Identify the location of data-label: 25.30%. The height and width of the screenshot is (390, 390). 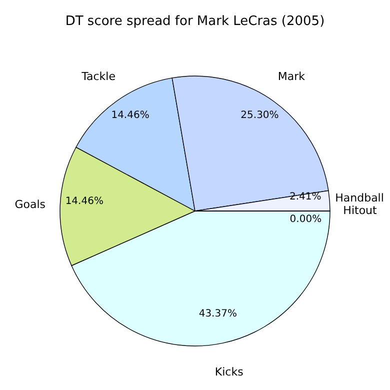
(259, 116).